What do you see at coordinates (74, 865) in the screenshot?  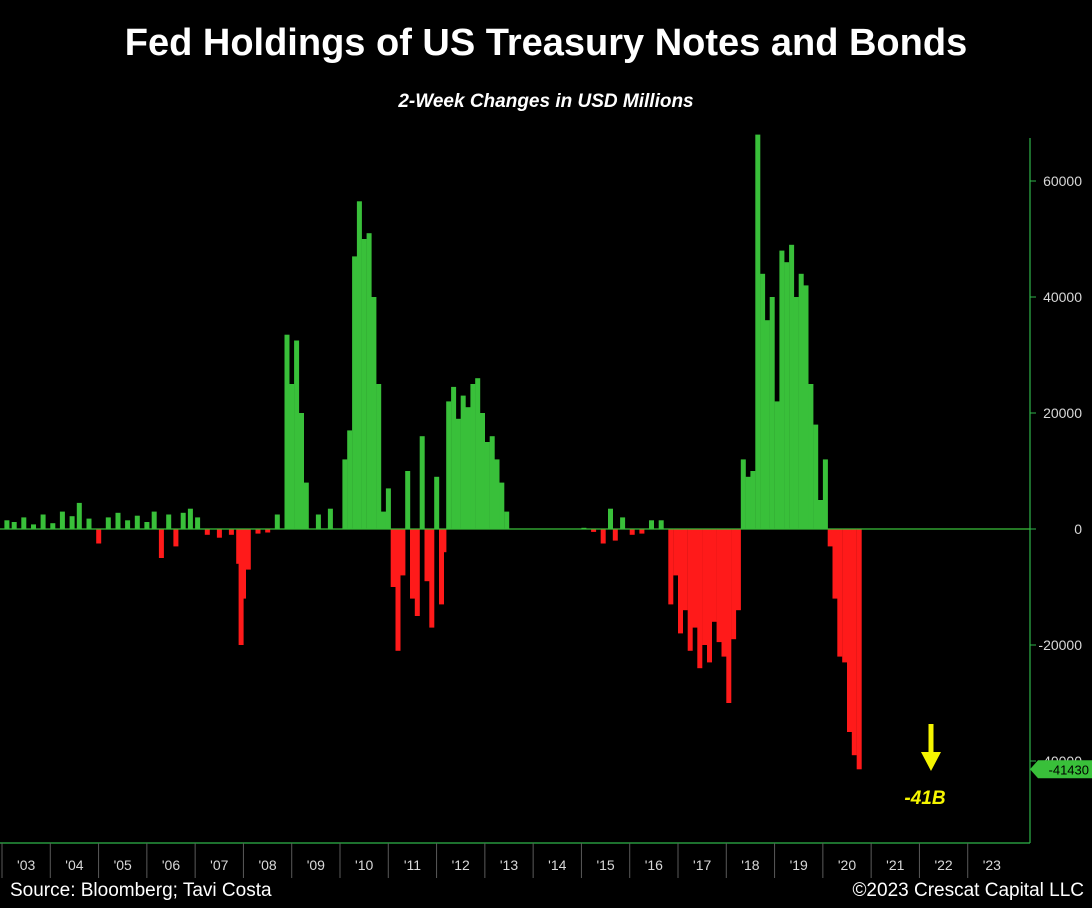 I see `x-tick-label: '04` at bounding box center [74, 865].